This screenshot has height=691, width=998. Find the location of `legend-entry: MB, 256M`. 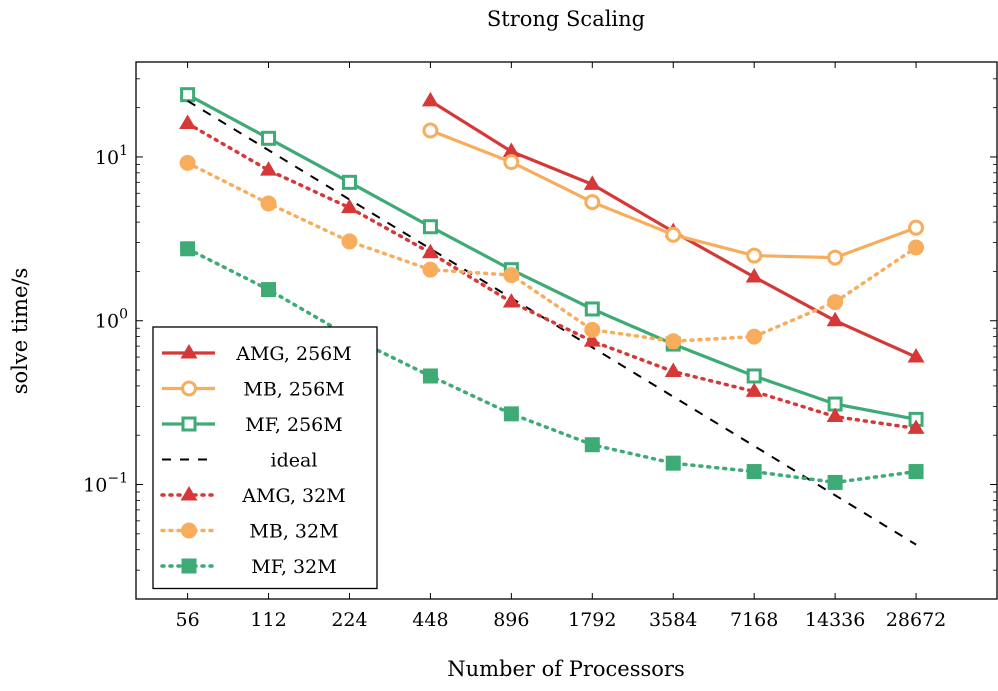

legend-entry: MB, 256M is located at coordinates (253, 390).